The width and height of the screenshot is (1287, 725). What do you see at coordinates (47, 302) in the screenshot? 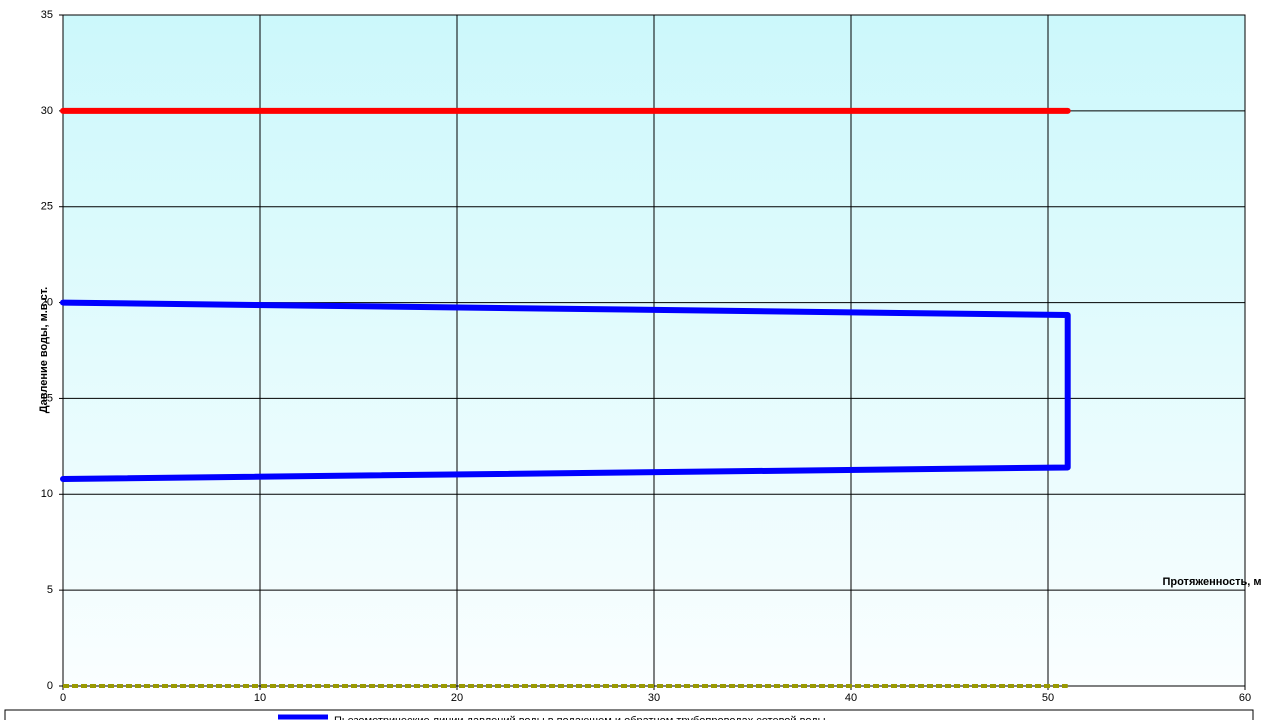
I see `y-tick-label: 20` at bounding box center [47, 302].